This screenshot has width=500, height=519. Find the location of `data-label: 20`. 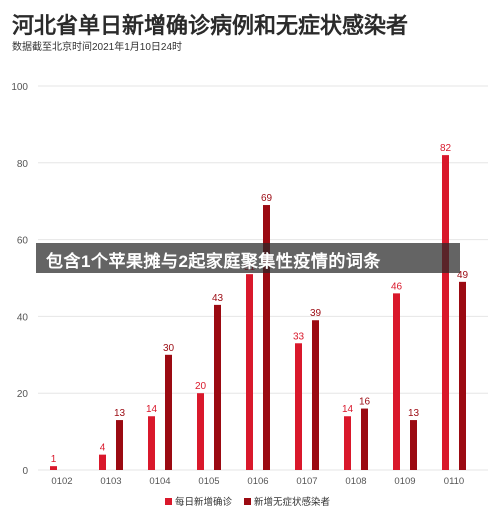

data-label: 20 is located at coordinates (201, 386).